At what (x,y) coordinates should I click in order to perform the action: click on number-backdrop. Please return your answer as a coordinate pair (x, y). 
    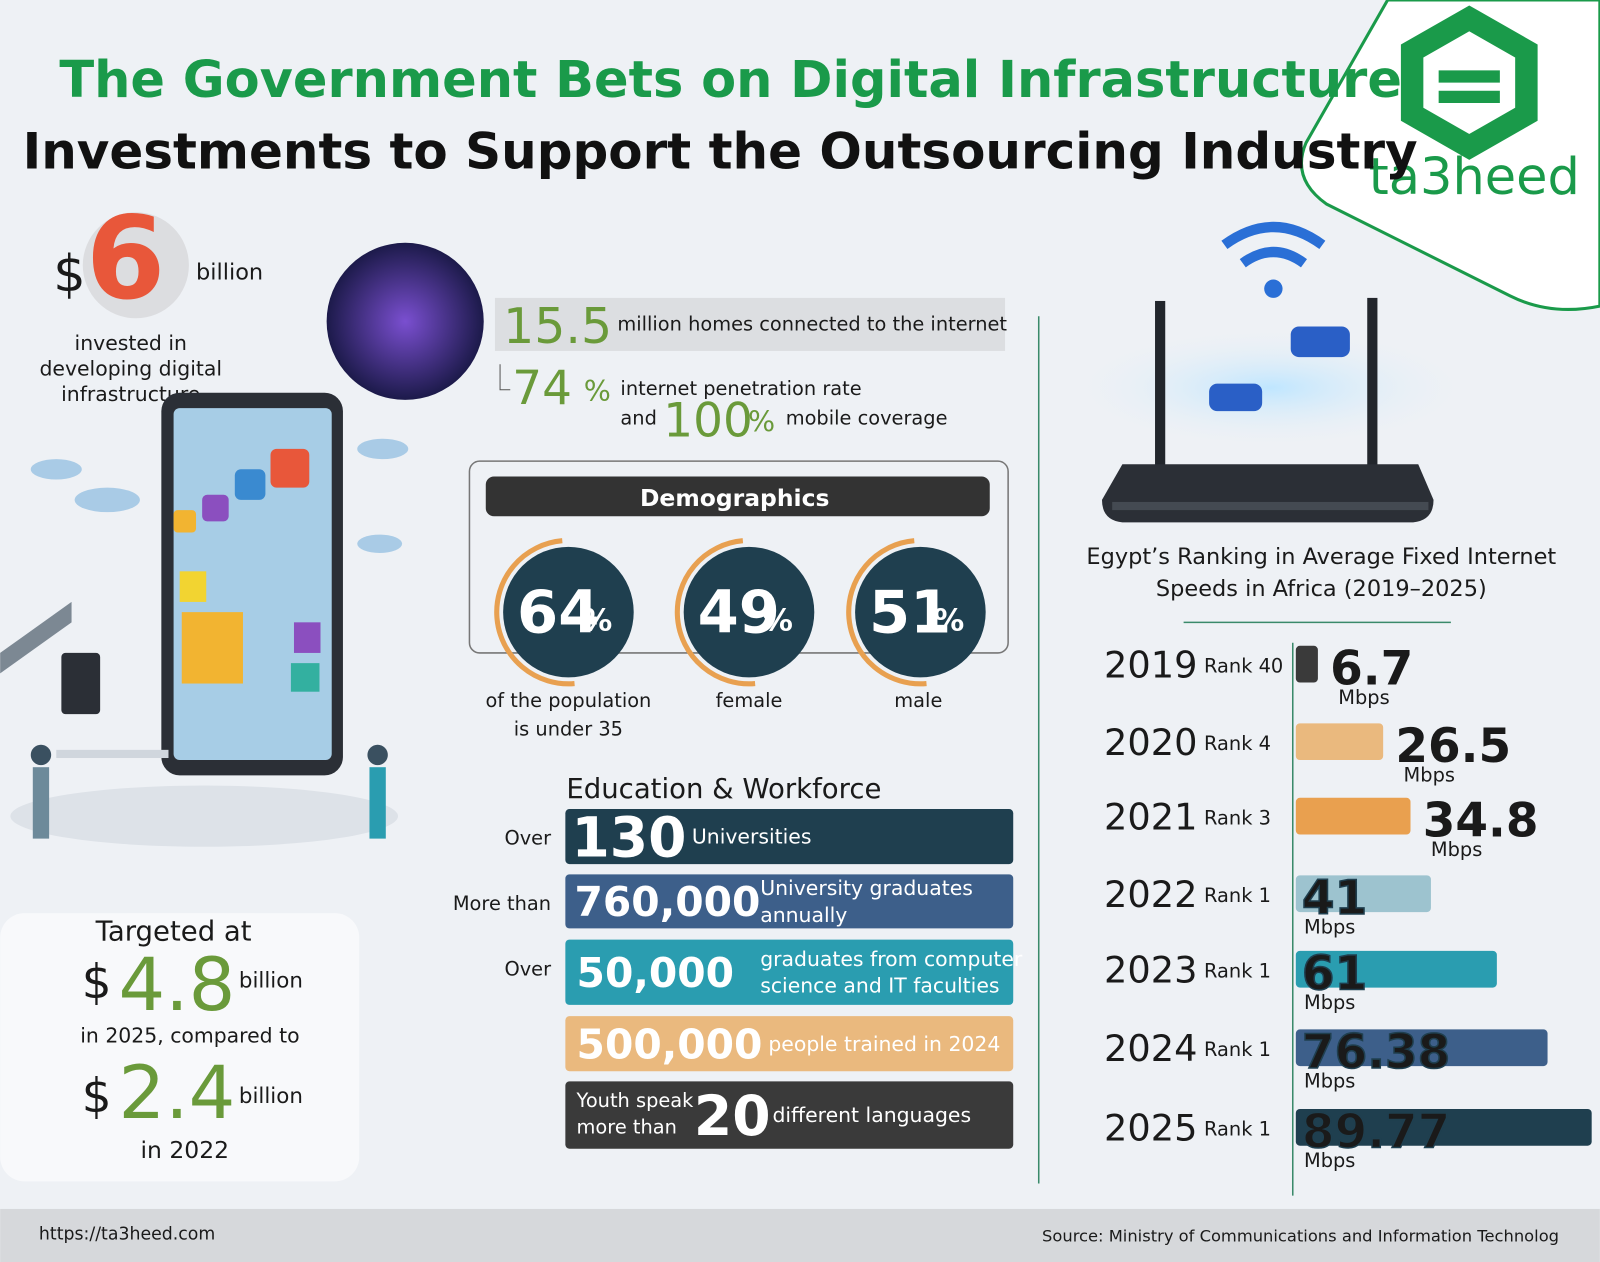
    Looking at the image, I should click on (135, 265).